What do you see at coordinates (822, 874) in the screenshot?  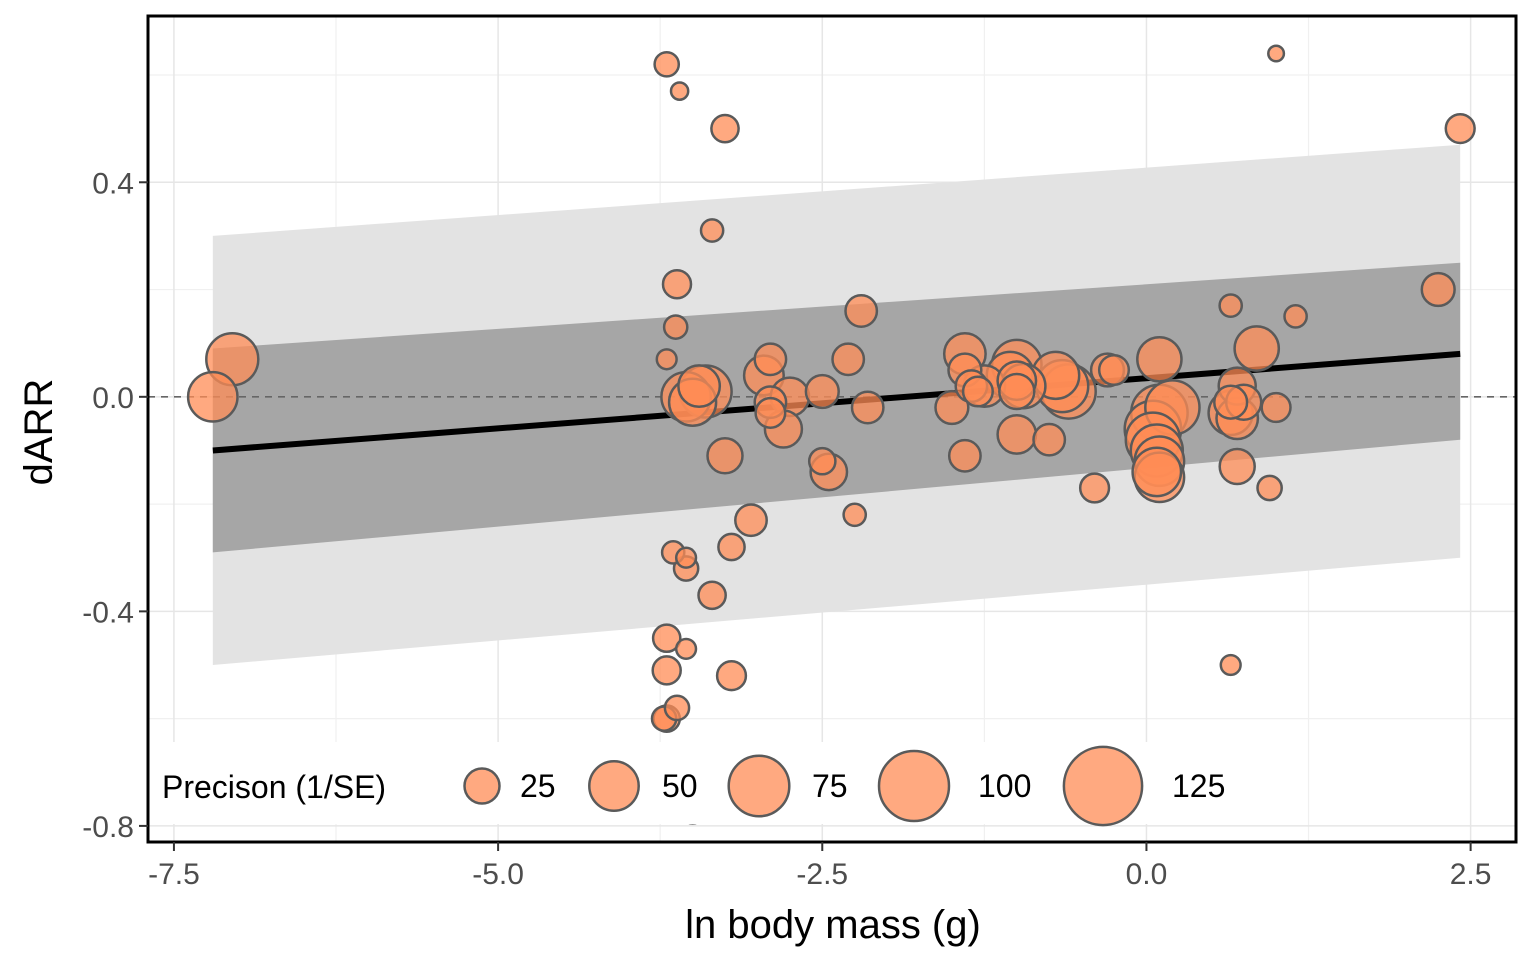 I see `x-tick-label: -2.5` at bounding box center [822, 874].